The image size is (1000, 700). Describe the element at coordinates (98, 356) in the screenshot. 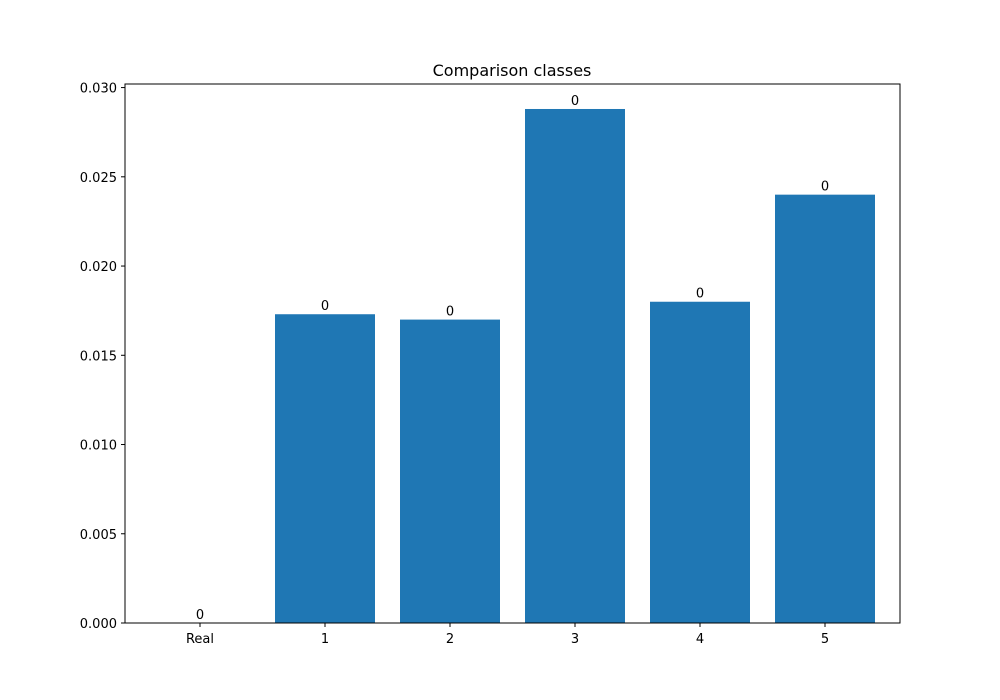

I see `y-tick-label: 0.015` at that location.